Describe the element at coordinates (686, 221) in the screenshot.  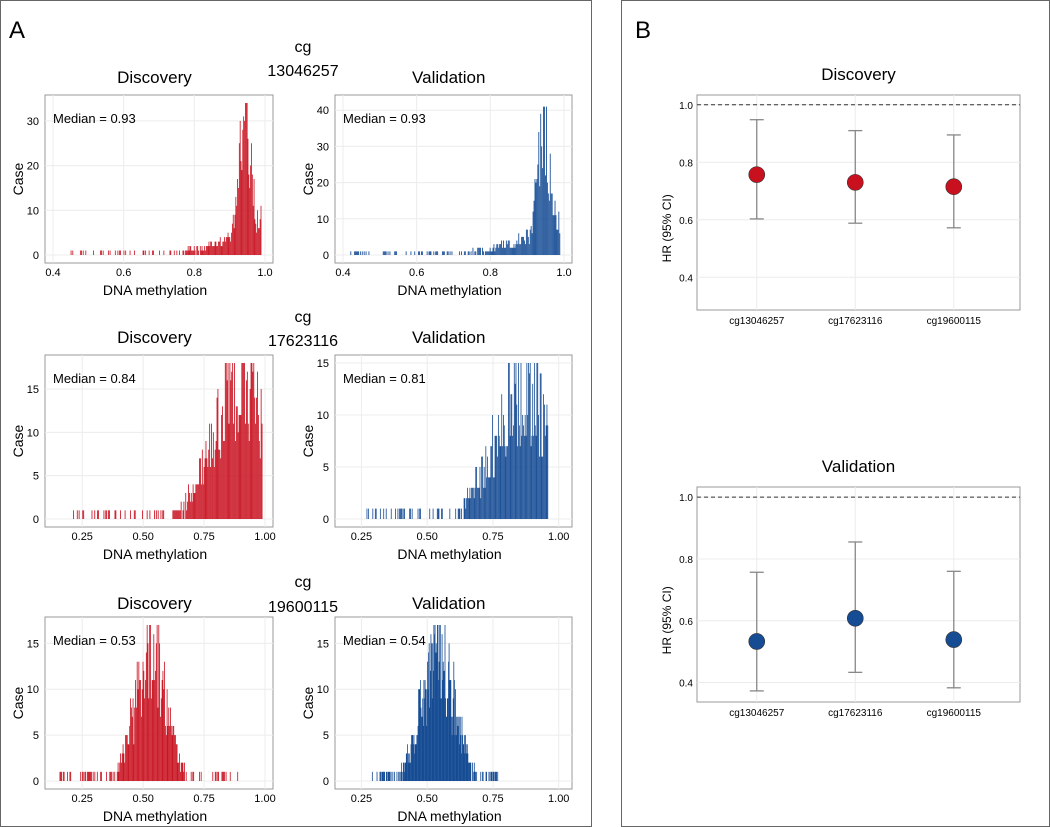
I see `y-tick-label: 0.6` at that location.